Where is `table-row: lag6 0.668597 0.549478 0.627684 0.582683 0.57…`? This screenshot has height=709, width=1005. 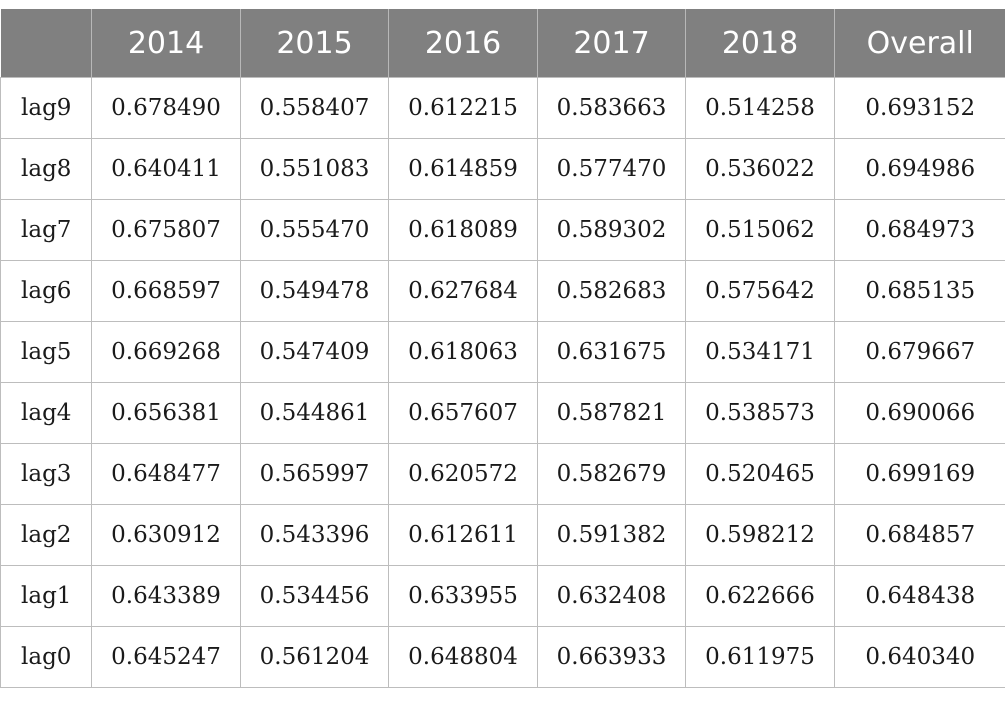 table-row: lag6 0.668597 0.549478 0.627684 0.582683 0.57… is located at coordinates (502, 291).